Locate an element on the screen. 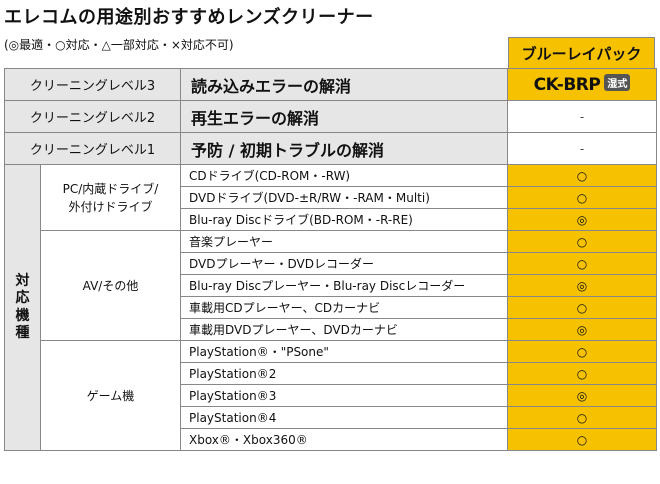  device-row: PlayStation®2 ○ is located at coordinates (331, 373).